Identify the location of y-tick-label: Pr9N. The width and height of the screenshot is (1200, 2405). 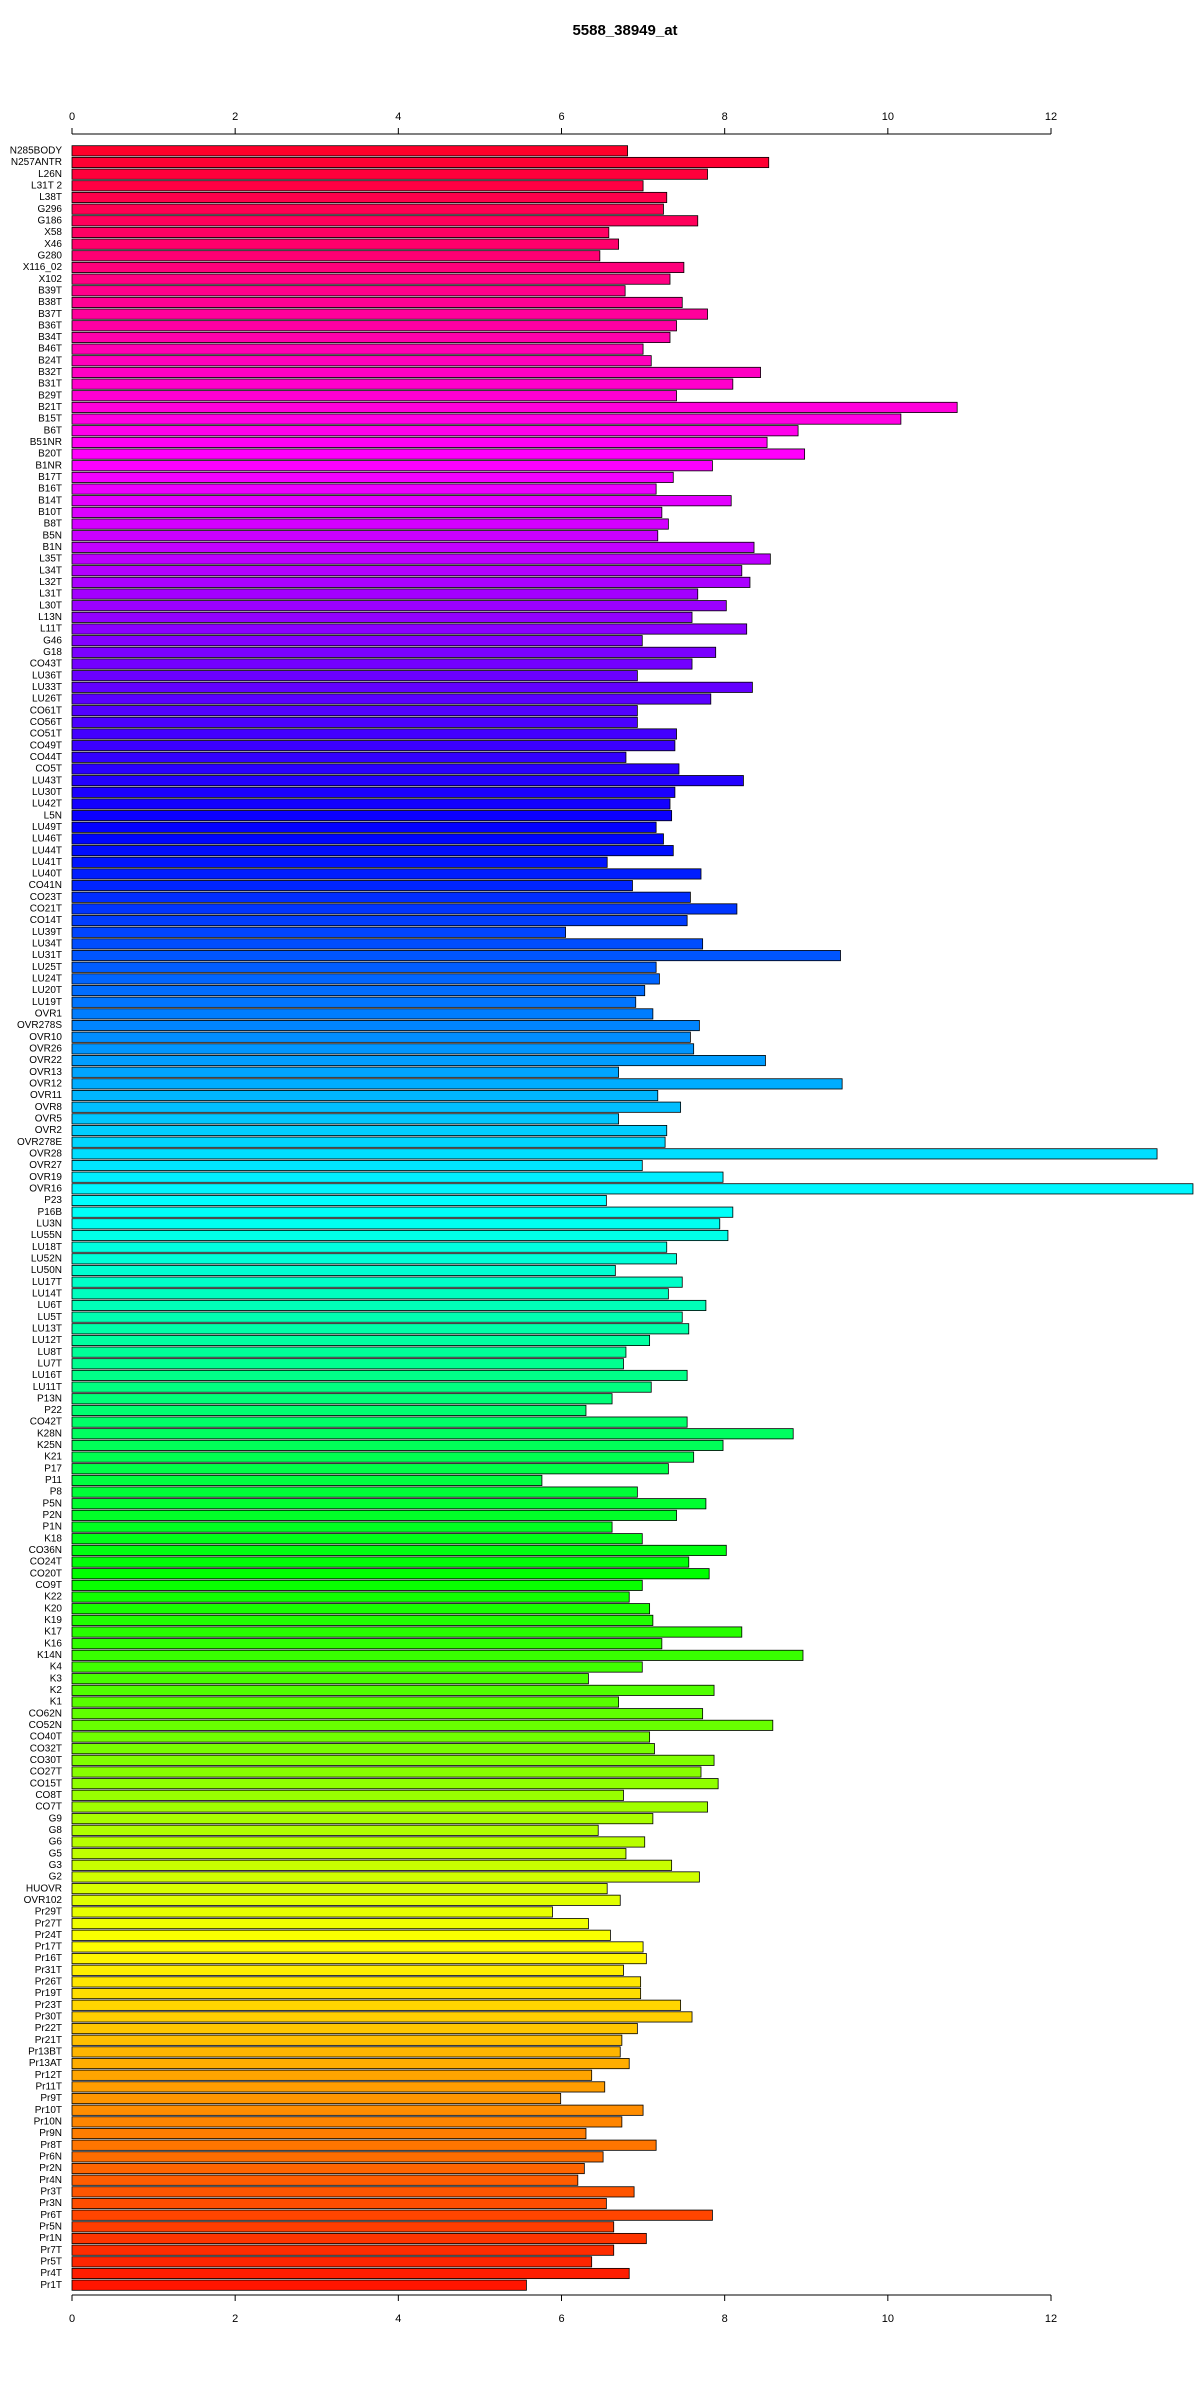
(50, 2133).